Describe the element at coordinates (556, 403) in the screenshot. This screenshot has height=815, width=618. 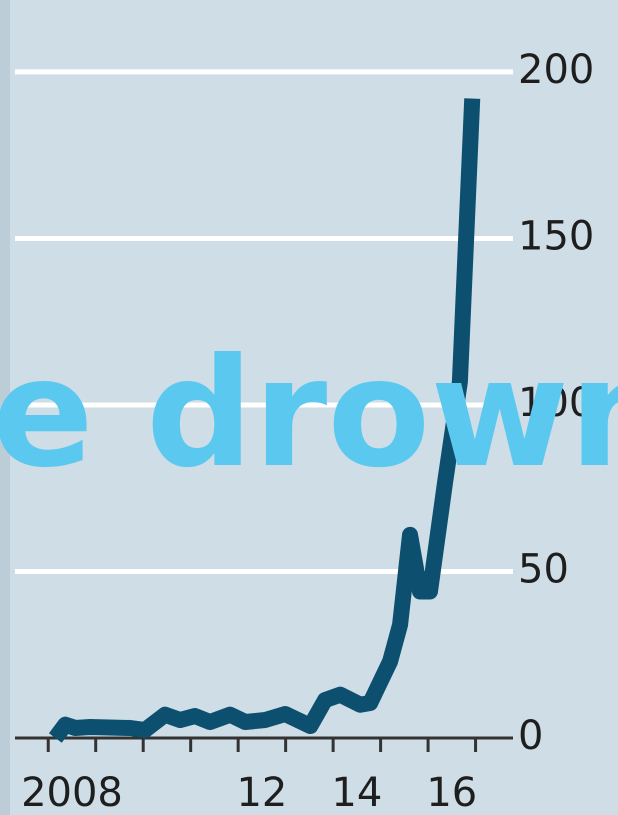
I see `y-tick-label: 100` at that location.